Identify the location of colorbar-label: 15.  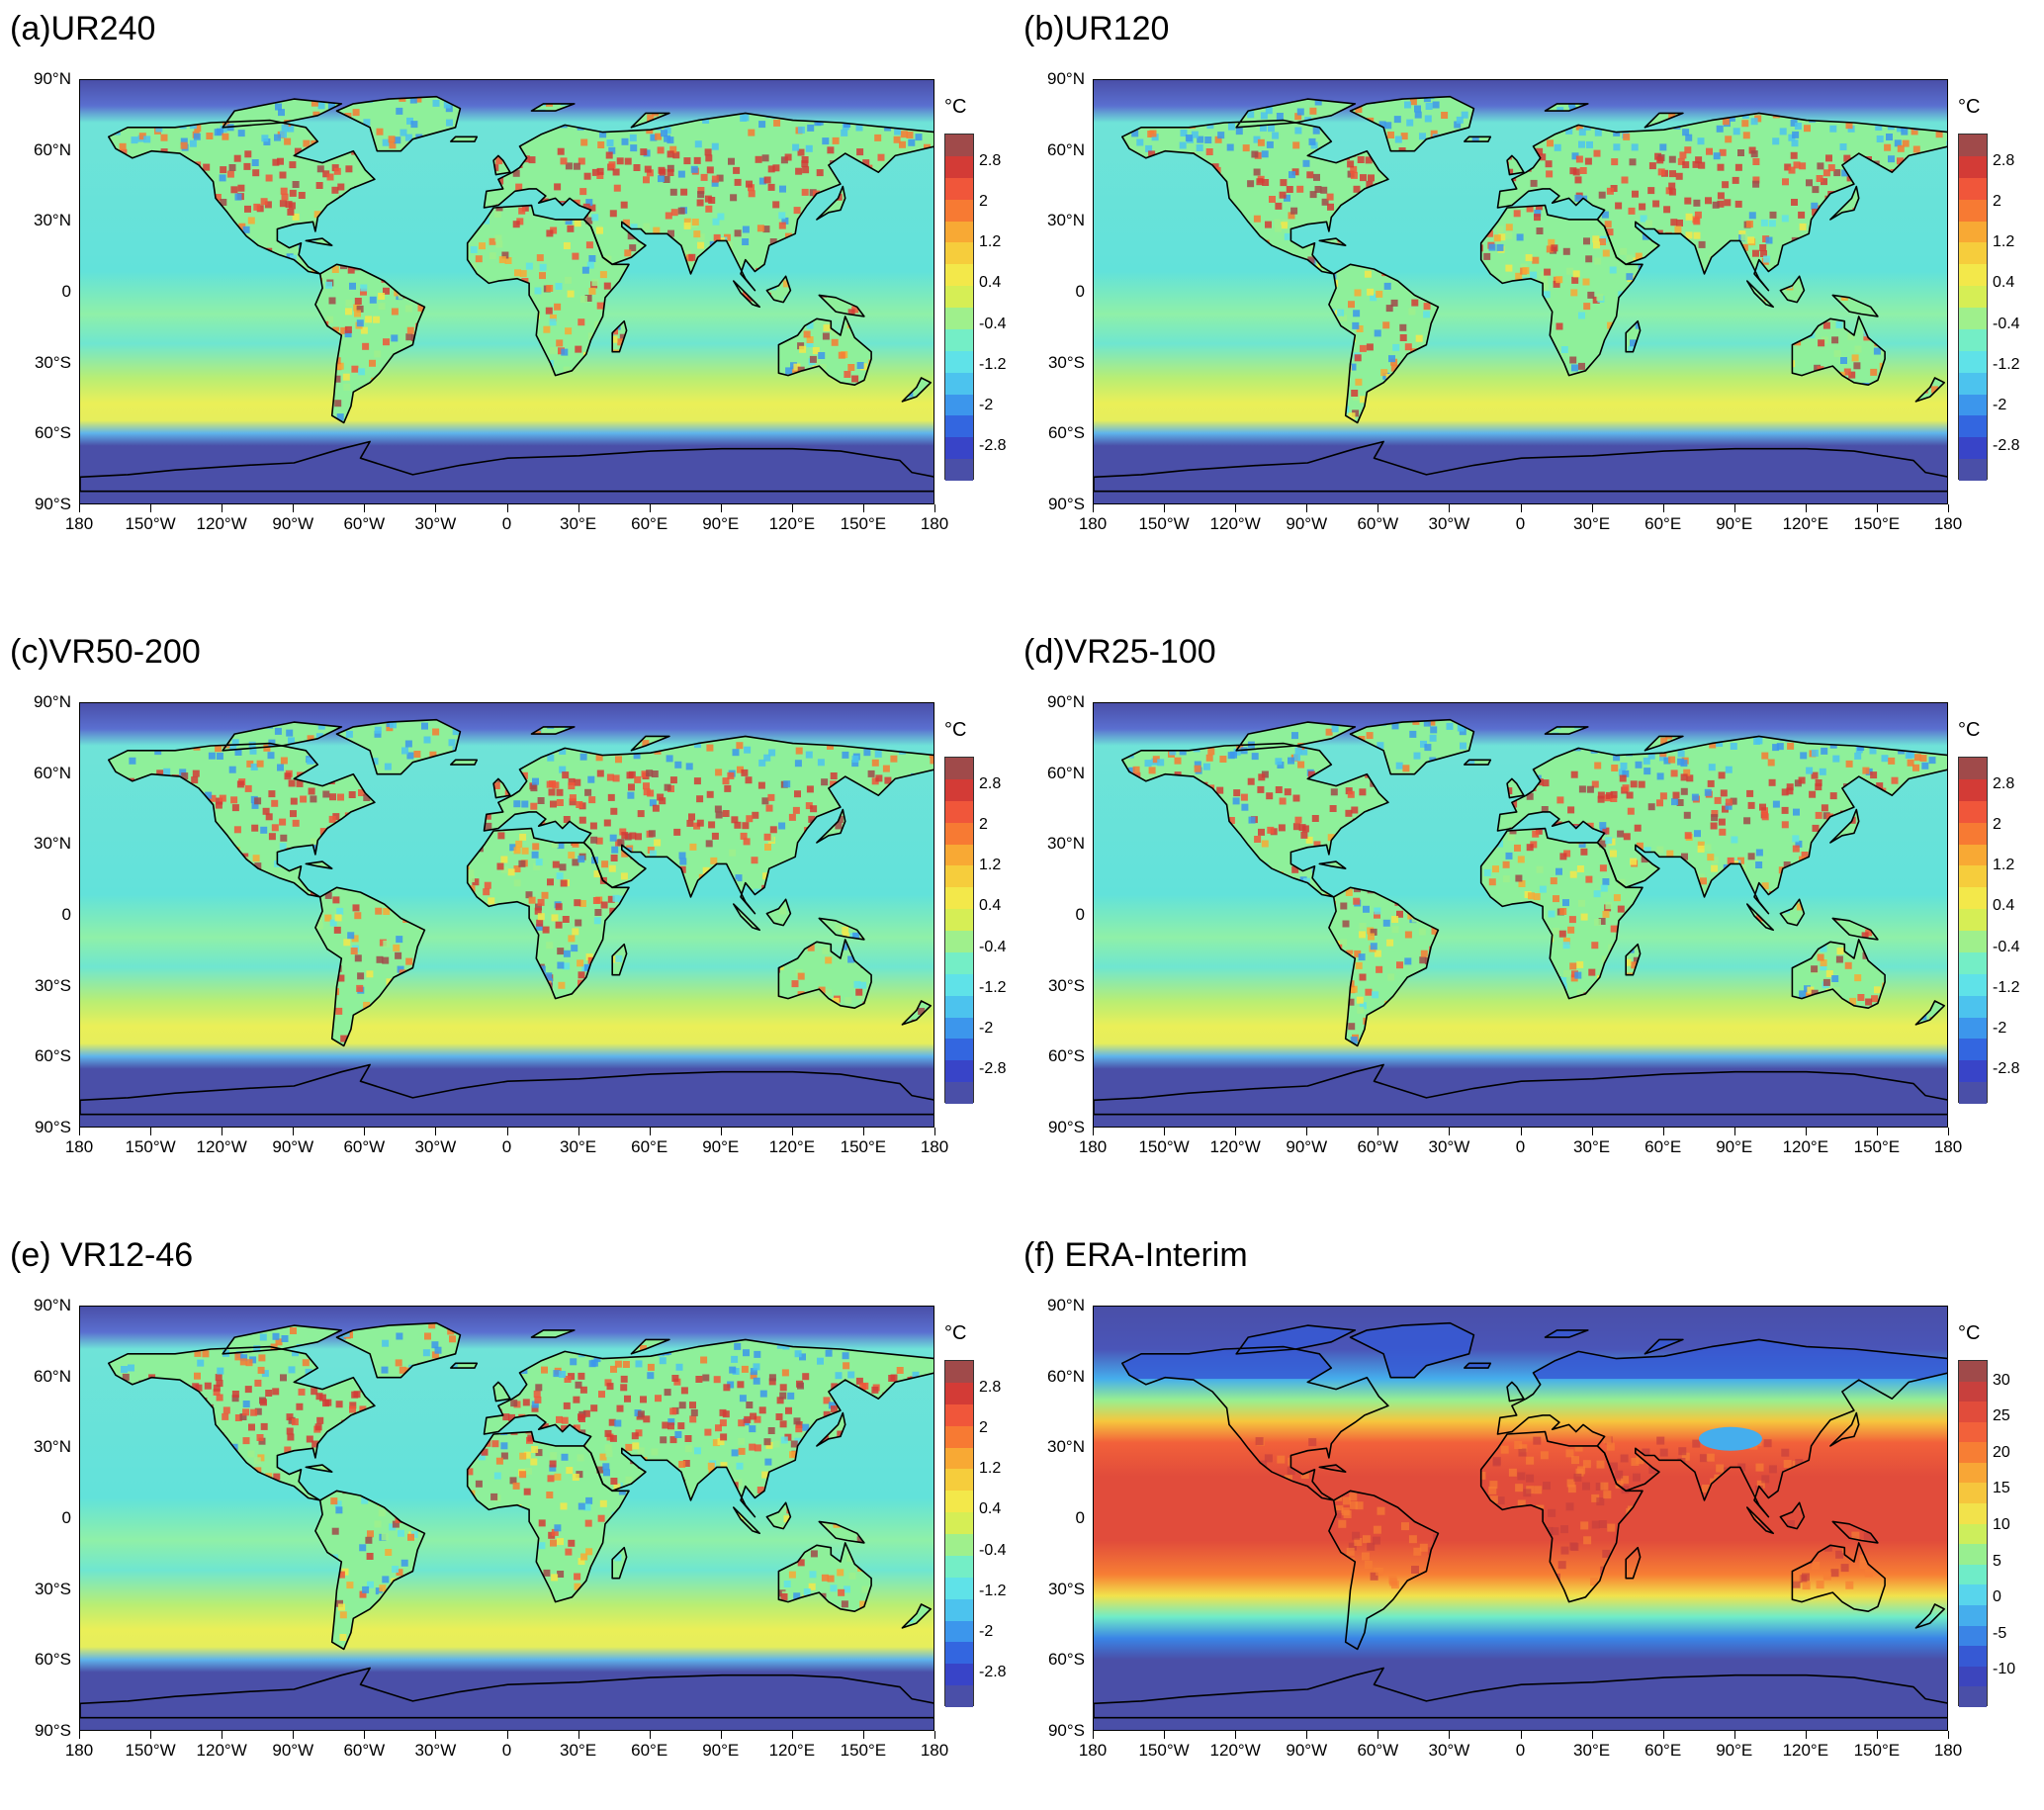
(2001, 1488).